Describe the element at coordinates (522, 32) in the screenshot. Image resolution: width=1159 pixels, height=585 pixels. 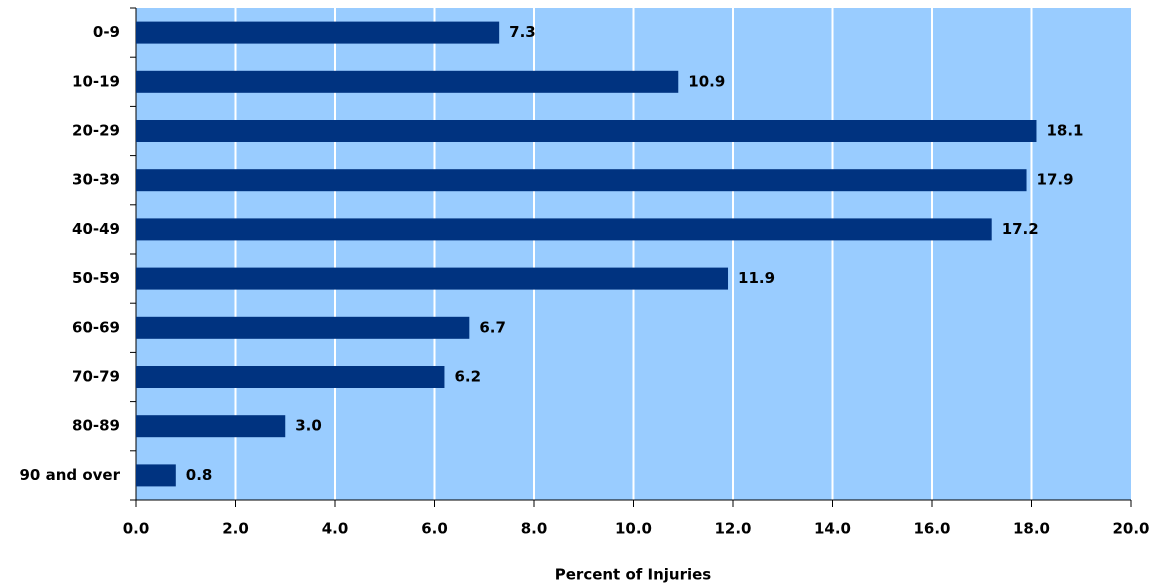
I see `data-label: 7.3` at that location.